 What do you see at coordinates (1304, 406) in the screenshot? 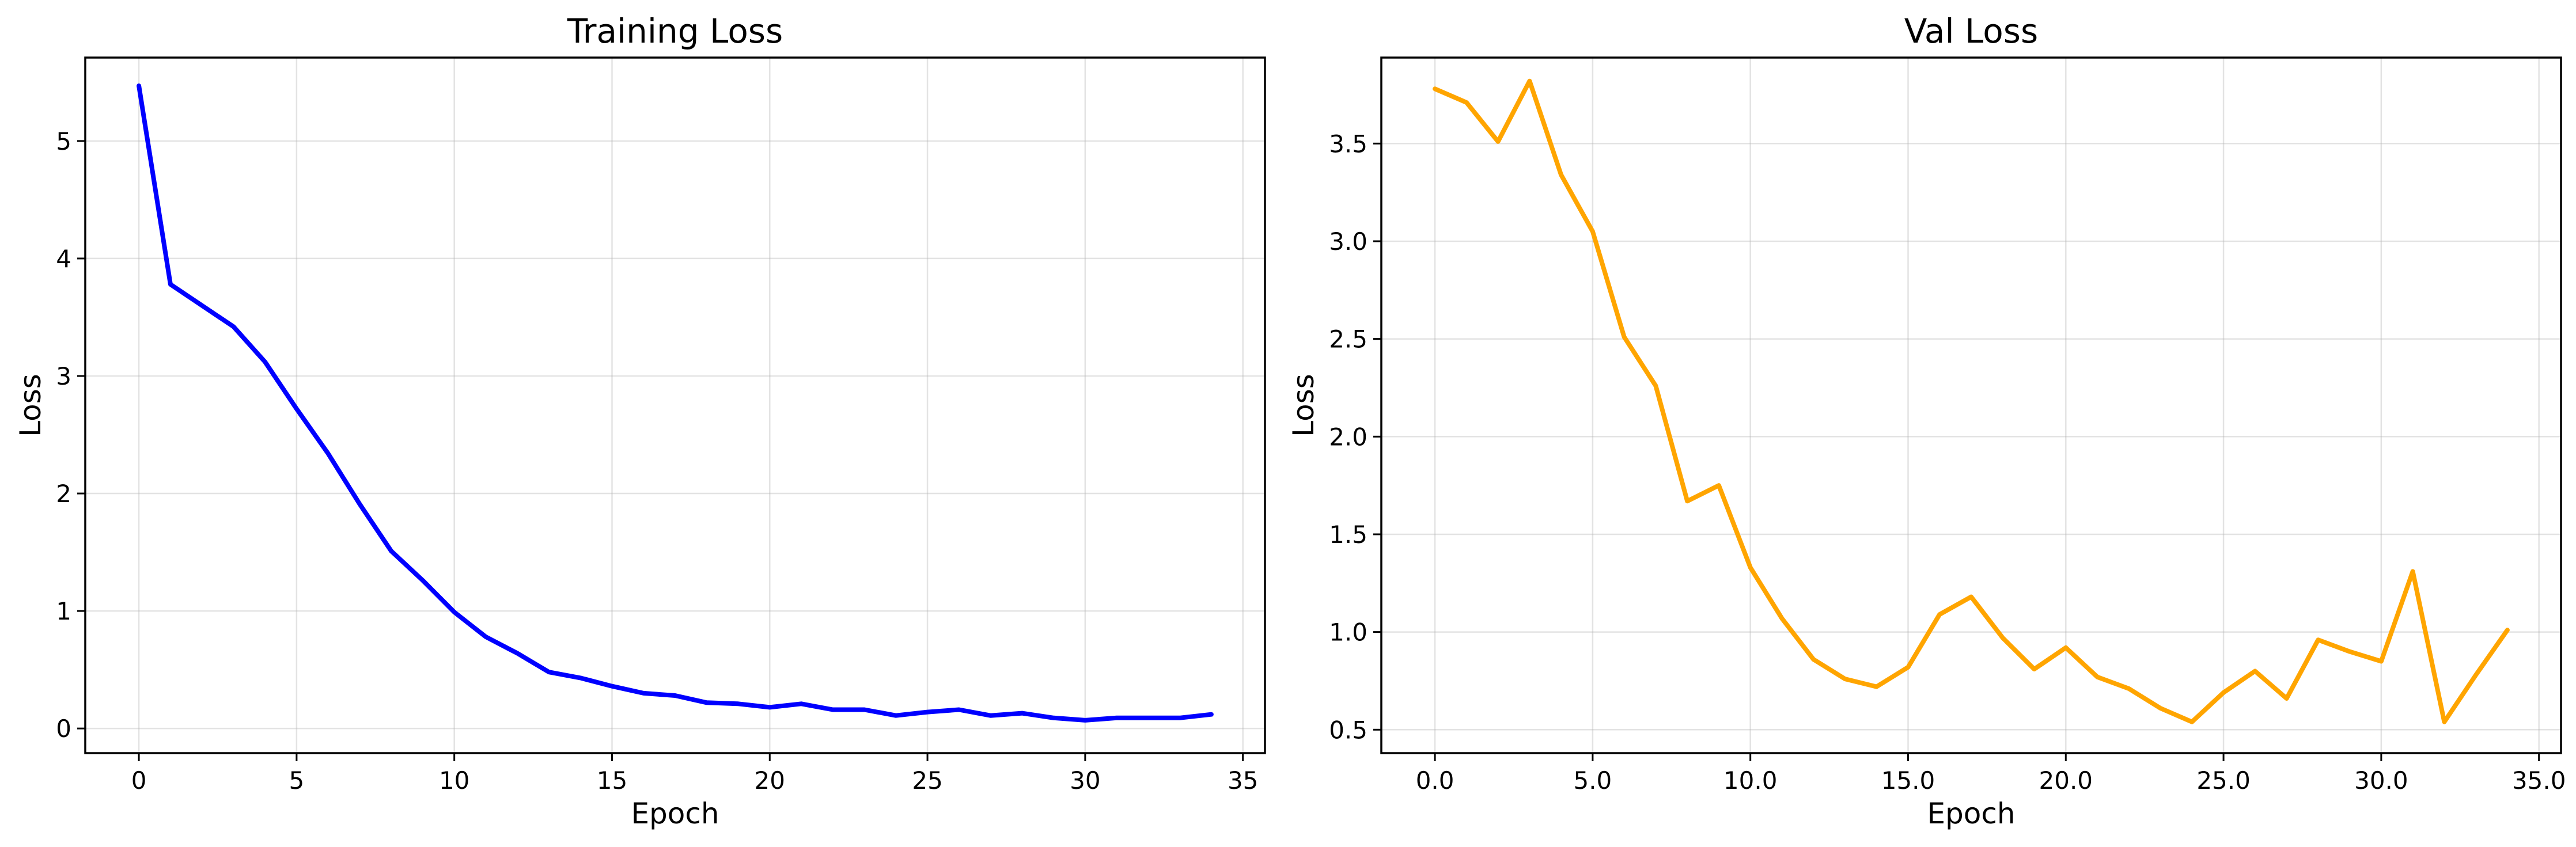
I see `val-loss-y-axis-label: Loss` at bounding box center [1304, 406].